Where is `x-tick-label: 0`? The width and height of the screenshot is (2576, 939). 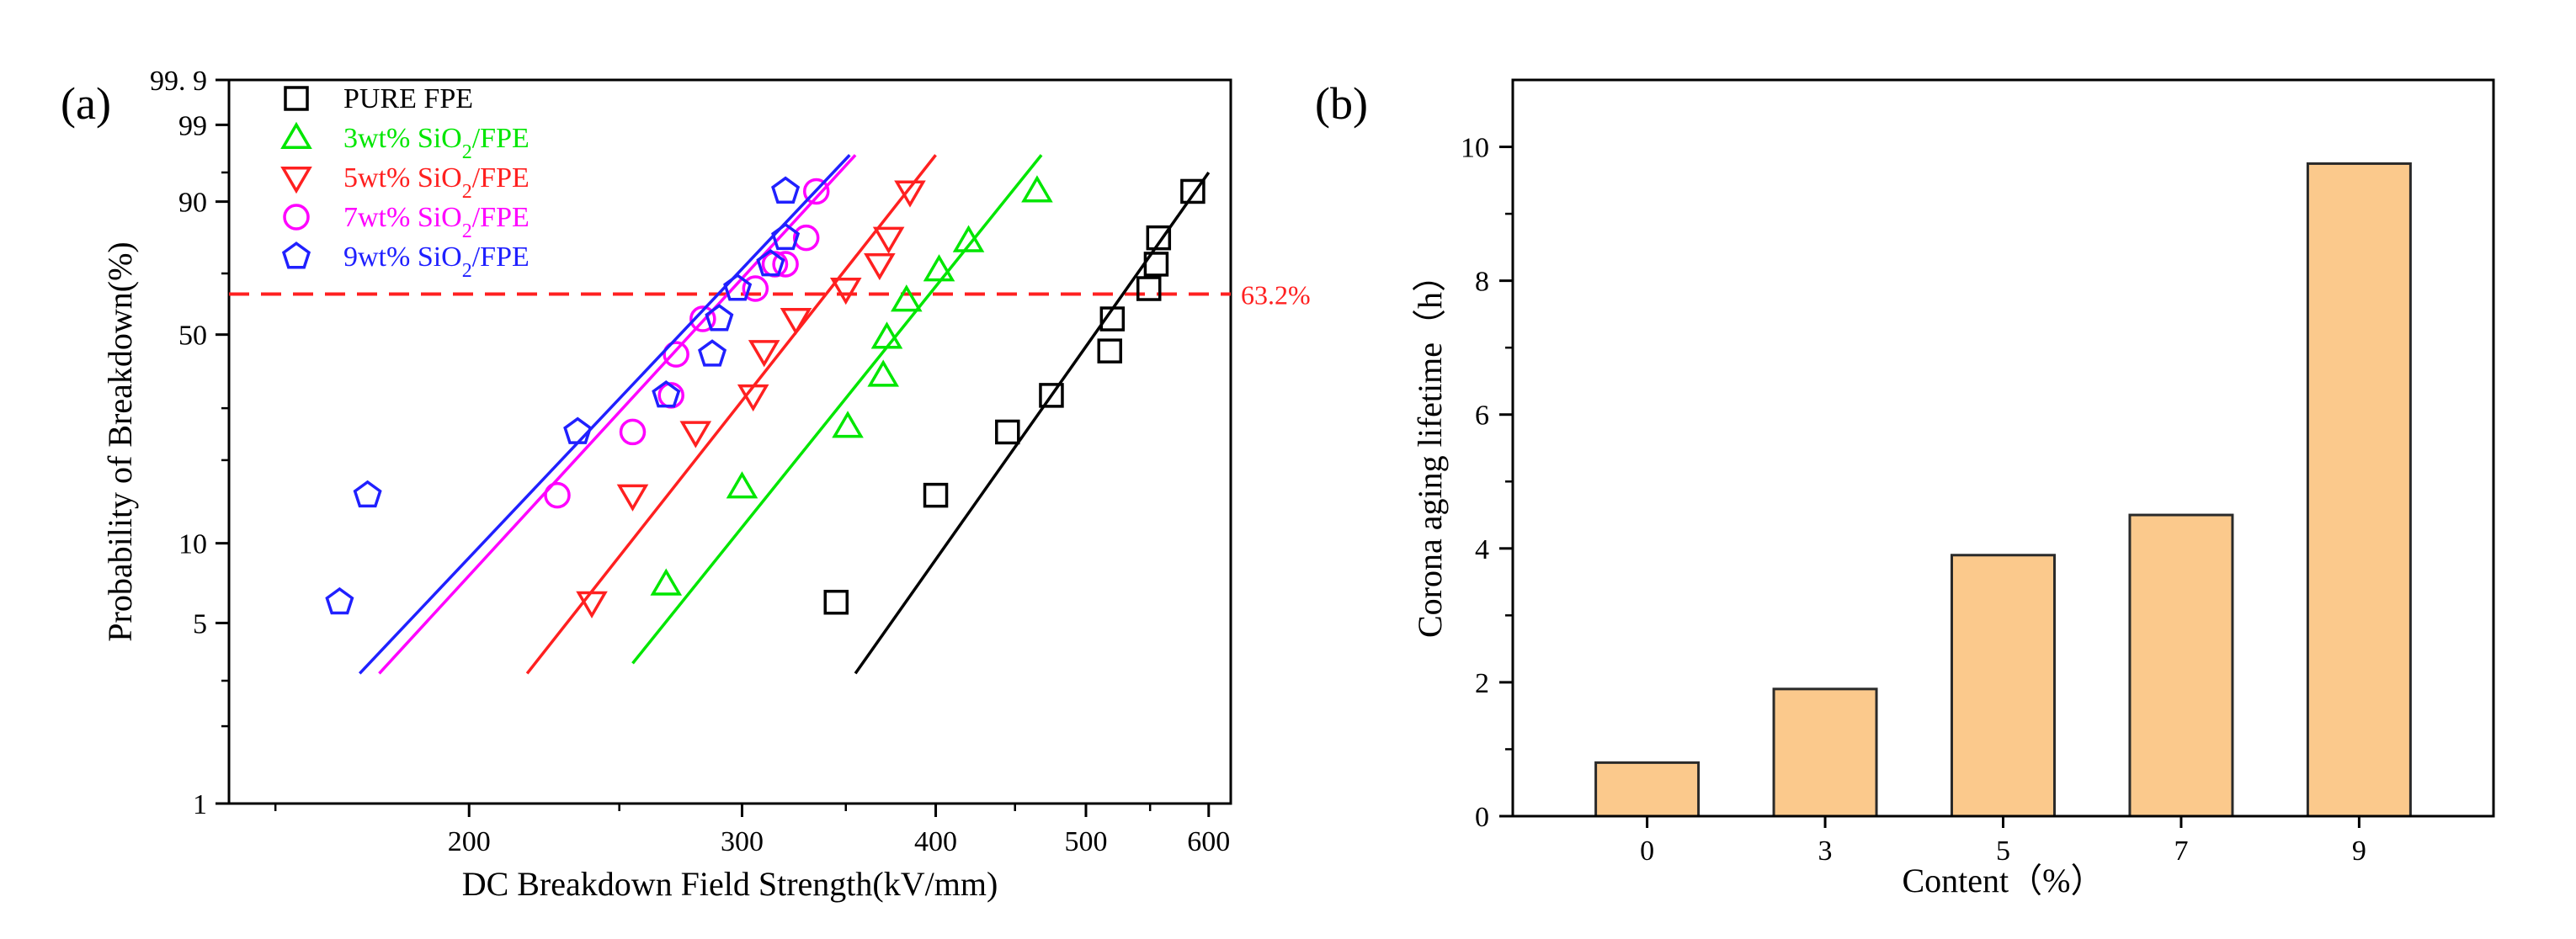 x-tick-label: 0 is located at coordinates (1647, 851).